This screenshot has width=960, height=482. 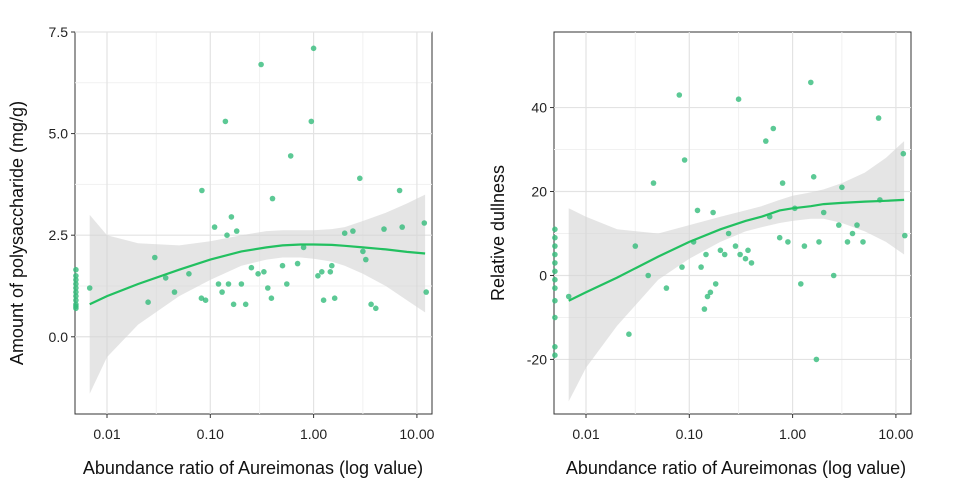 I want to click on y-axis-title: Relative dullness, so click(x=498, y=233).